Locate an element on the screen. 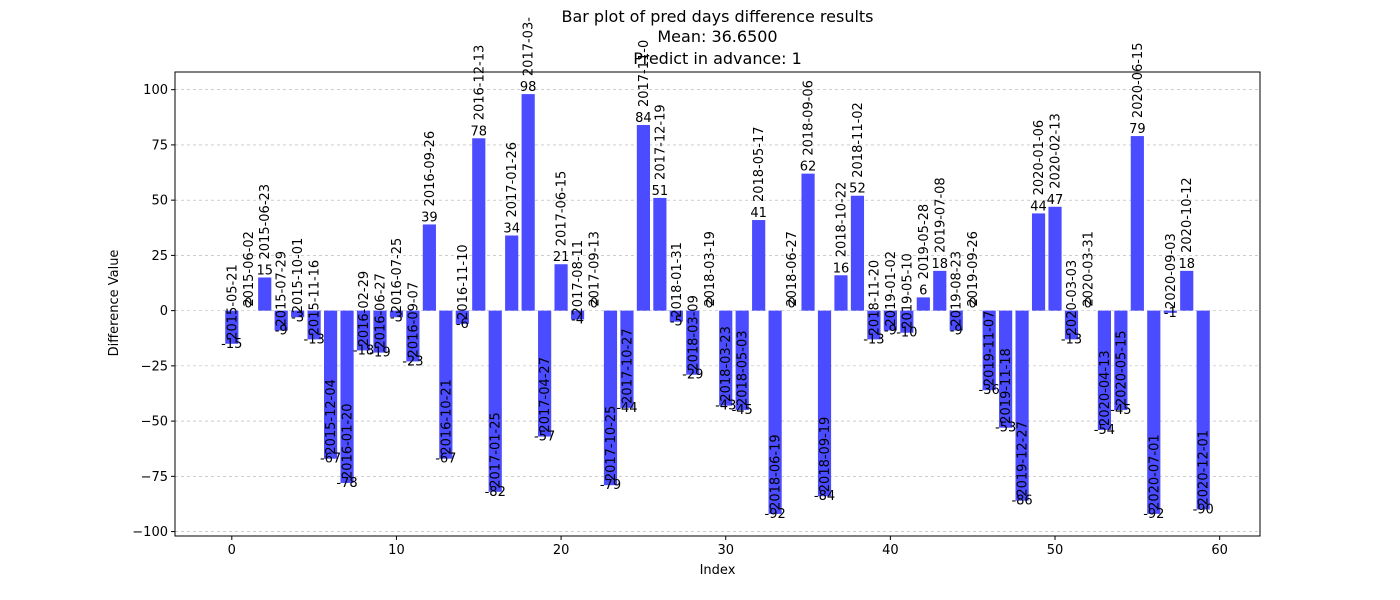  bar-date-label: 2018-09-19 is located at coordinates (825, 455).